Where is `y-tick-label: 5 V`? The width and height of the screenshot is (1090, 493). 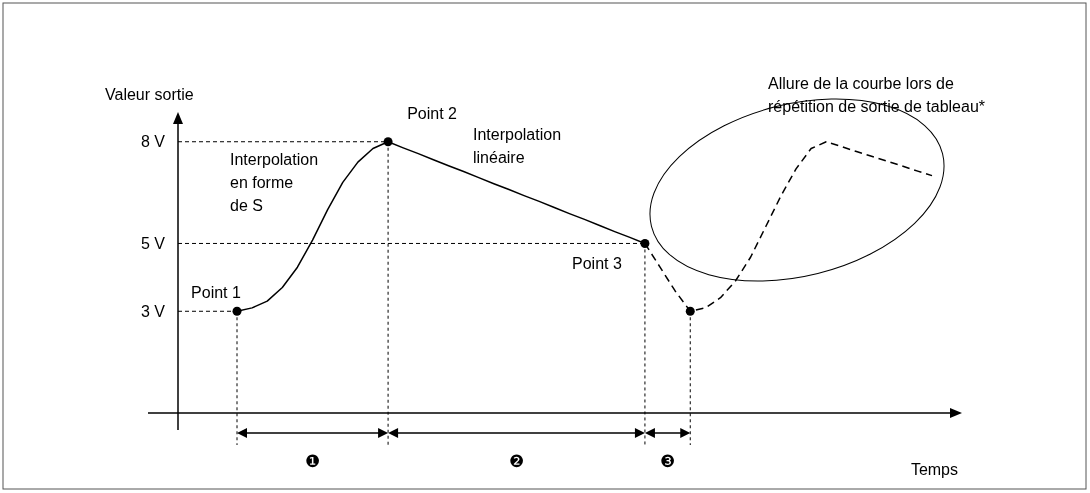
y-tick-label: 5 V is located at coordinates (153, 244).